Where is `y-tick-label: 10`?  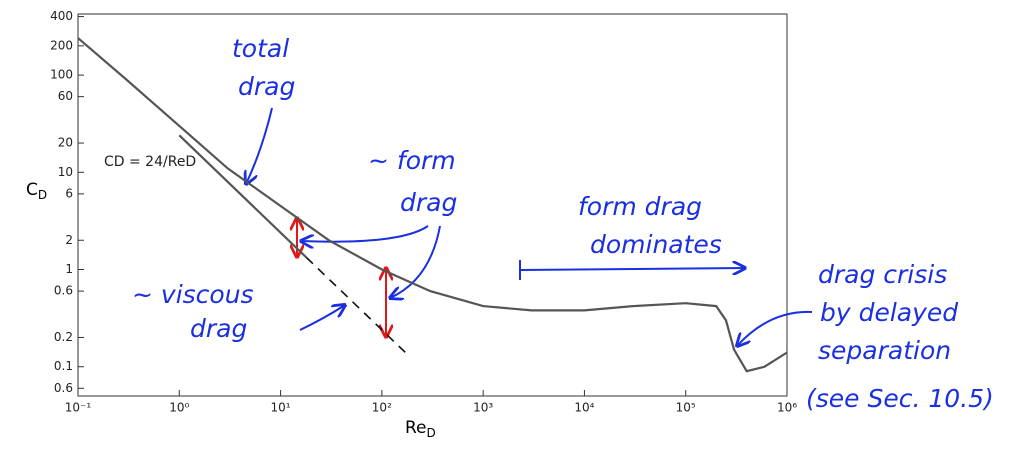
y-tick-label: 10 is located at coordinates (65, 172).